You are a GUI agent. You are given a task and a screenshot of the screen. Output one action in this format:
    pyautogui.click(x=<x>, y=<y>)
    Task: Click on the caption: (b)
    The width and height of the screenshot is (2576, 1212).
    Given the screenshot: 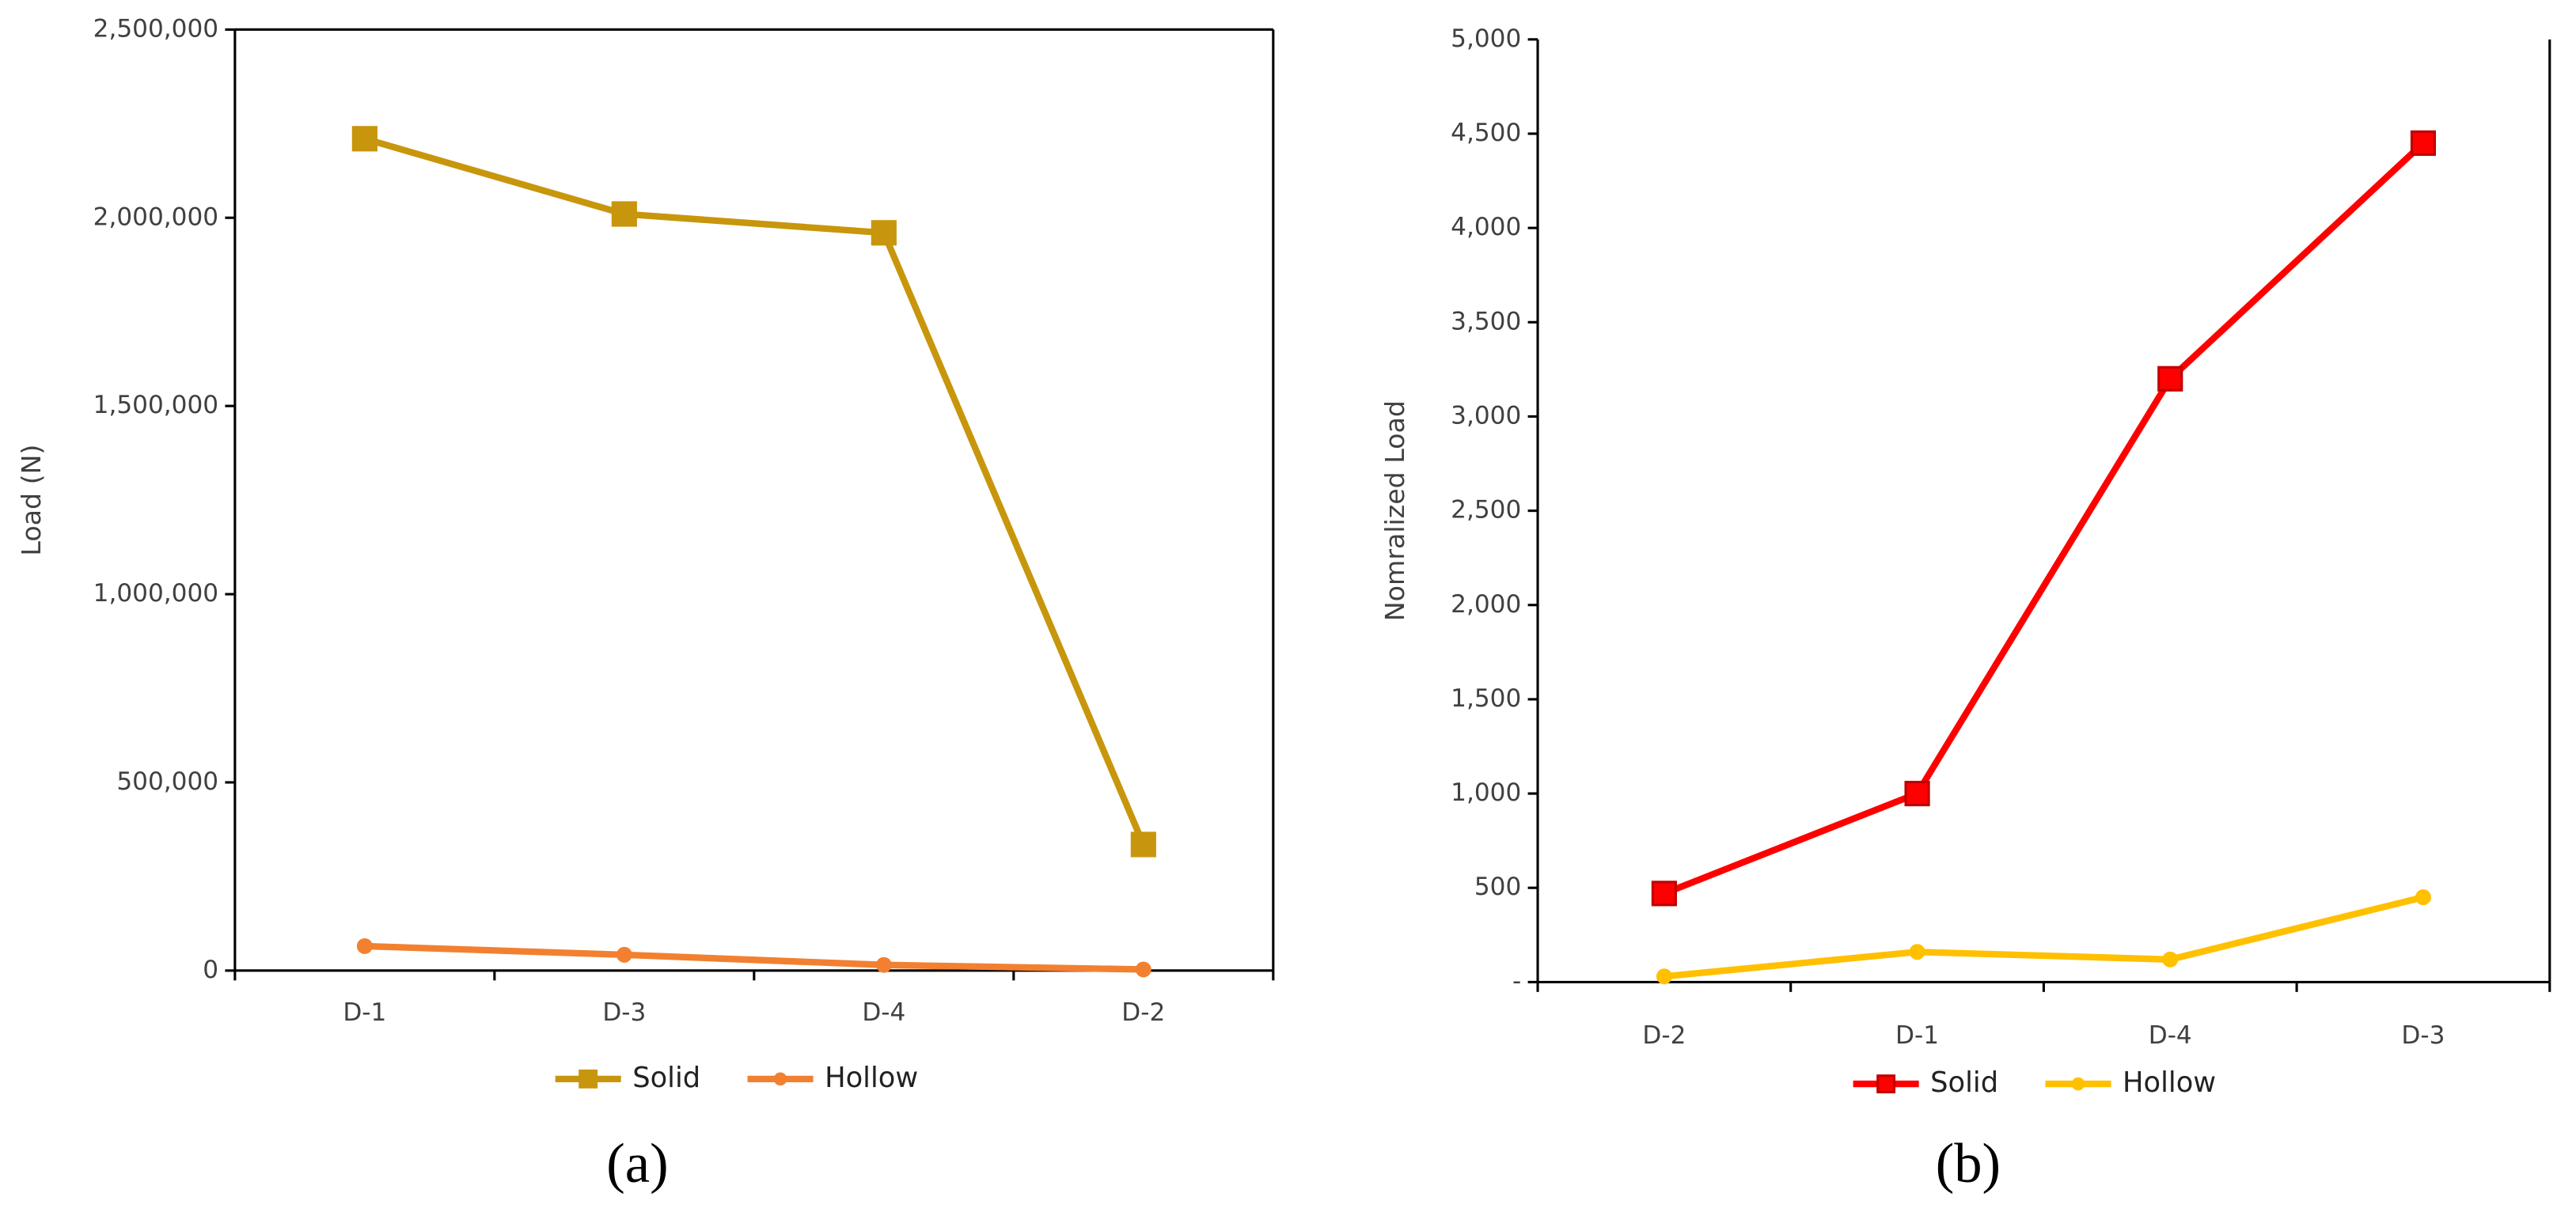 What is the action you would take?
    pyautogui.click(x=1968, y=1164)
    